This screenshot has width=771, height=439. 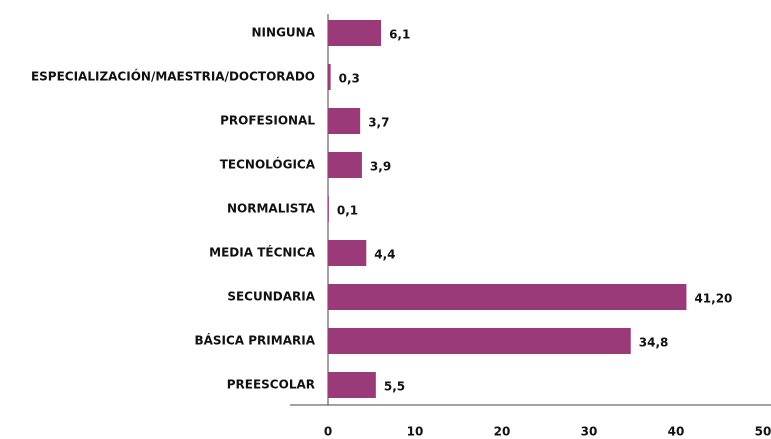 I want to click on y-tick-label: NORMALISTA, so click(x=271, y=209).